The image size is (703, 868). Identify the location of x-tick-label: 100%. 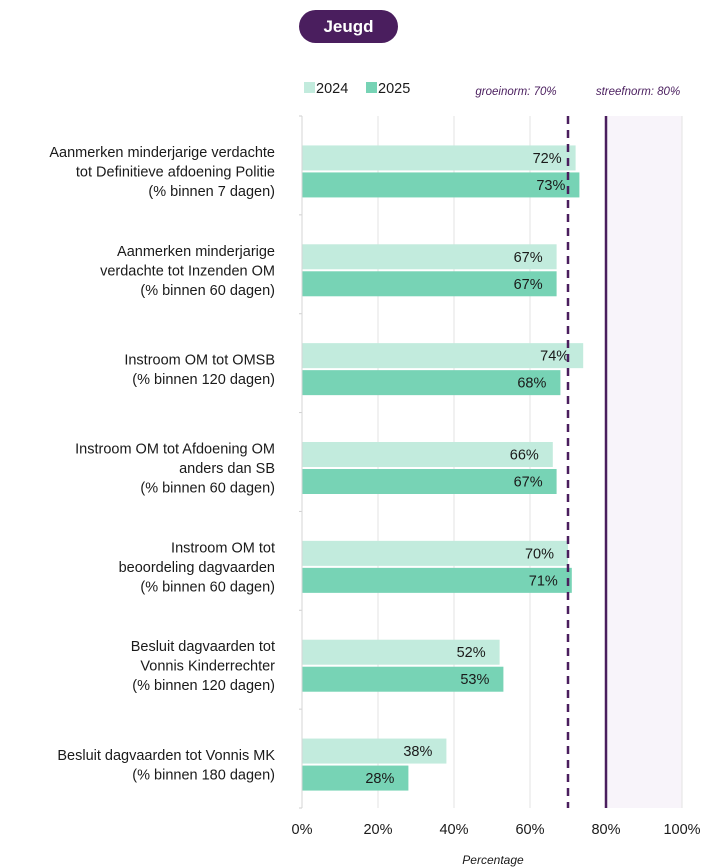
(681, 830).